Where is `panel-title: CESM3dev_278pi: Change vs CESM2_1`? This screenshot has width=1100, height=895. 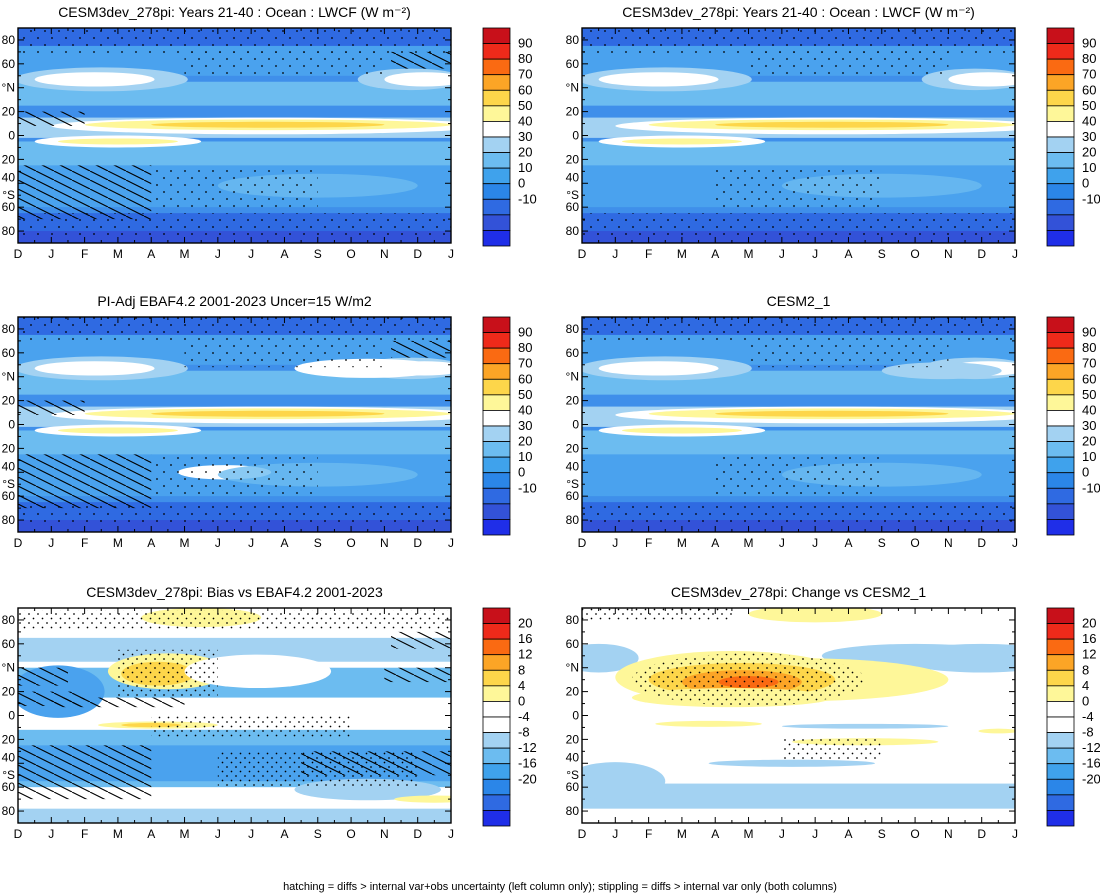
panel-title: CESM3dev_278pi: Change vs CESM2_1 is located at coordinates (798, 592).